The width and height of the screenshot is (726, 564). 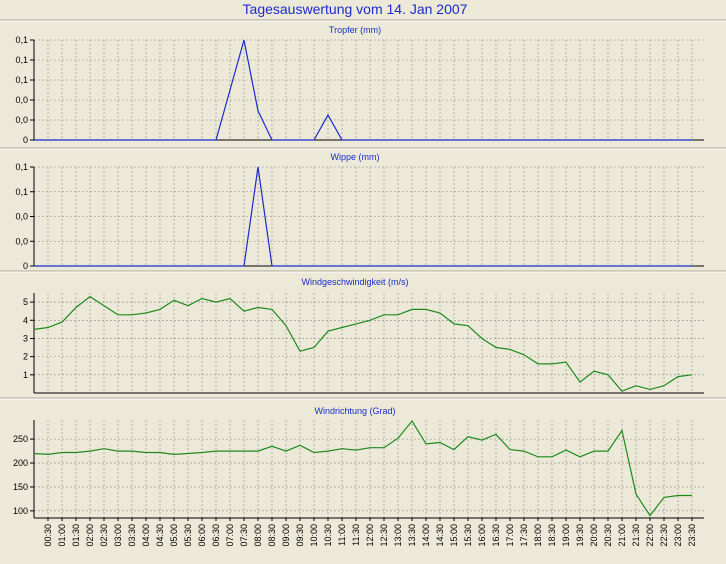 What do you see at coordinates (355, 157) in the screenshot?
I see `panel-title: Wippe (mm)` at bounding box center [355, 157].